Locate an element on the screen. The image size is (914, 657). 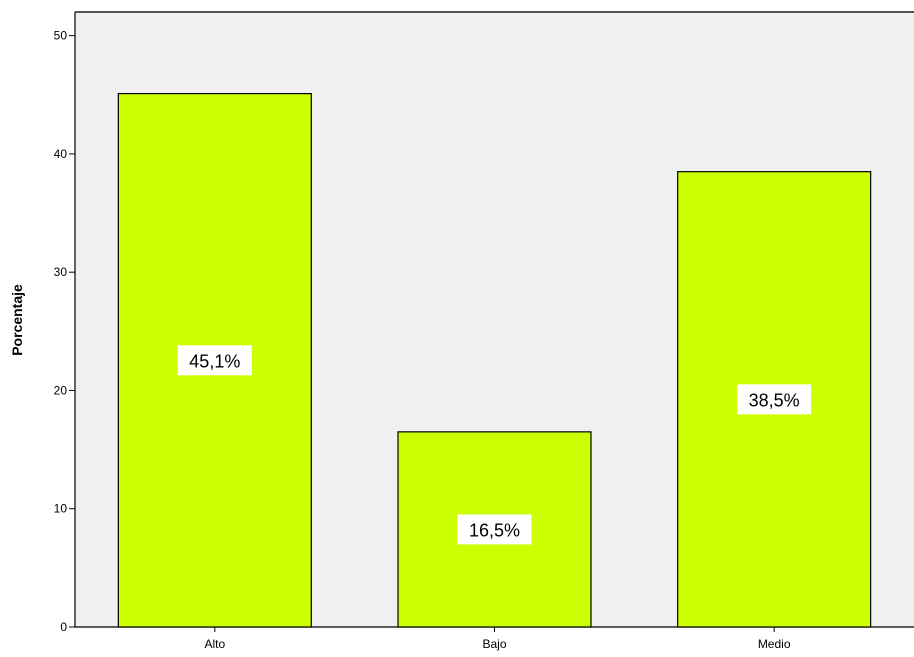
y-axis-title: Porcentaje is located at coordinates (17, 320).